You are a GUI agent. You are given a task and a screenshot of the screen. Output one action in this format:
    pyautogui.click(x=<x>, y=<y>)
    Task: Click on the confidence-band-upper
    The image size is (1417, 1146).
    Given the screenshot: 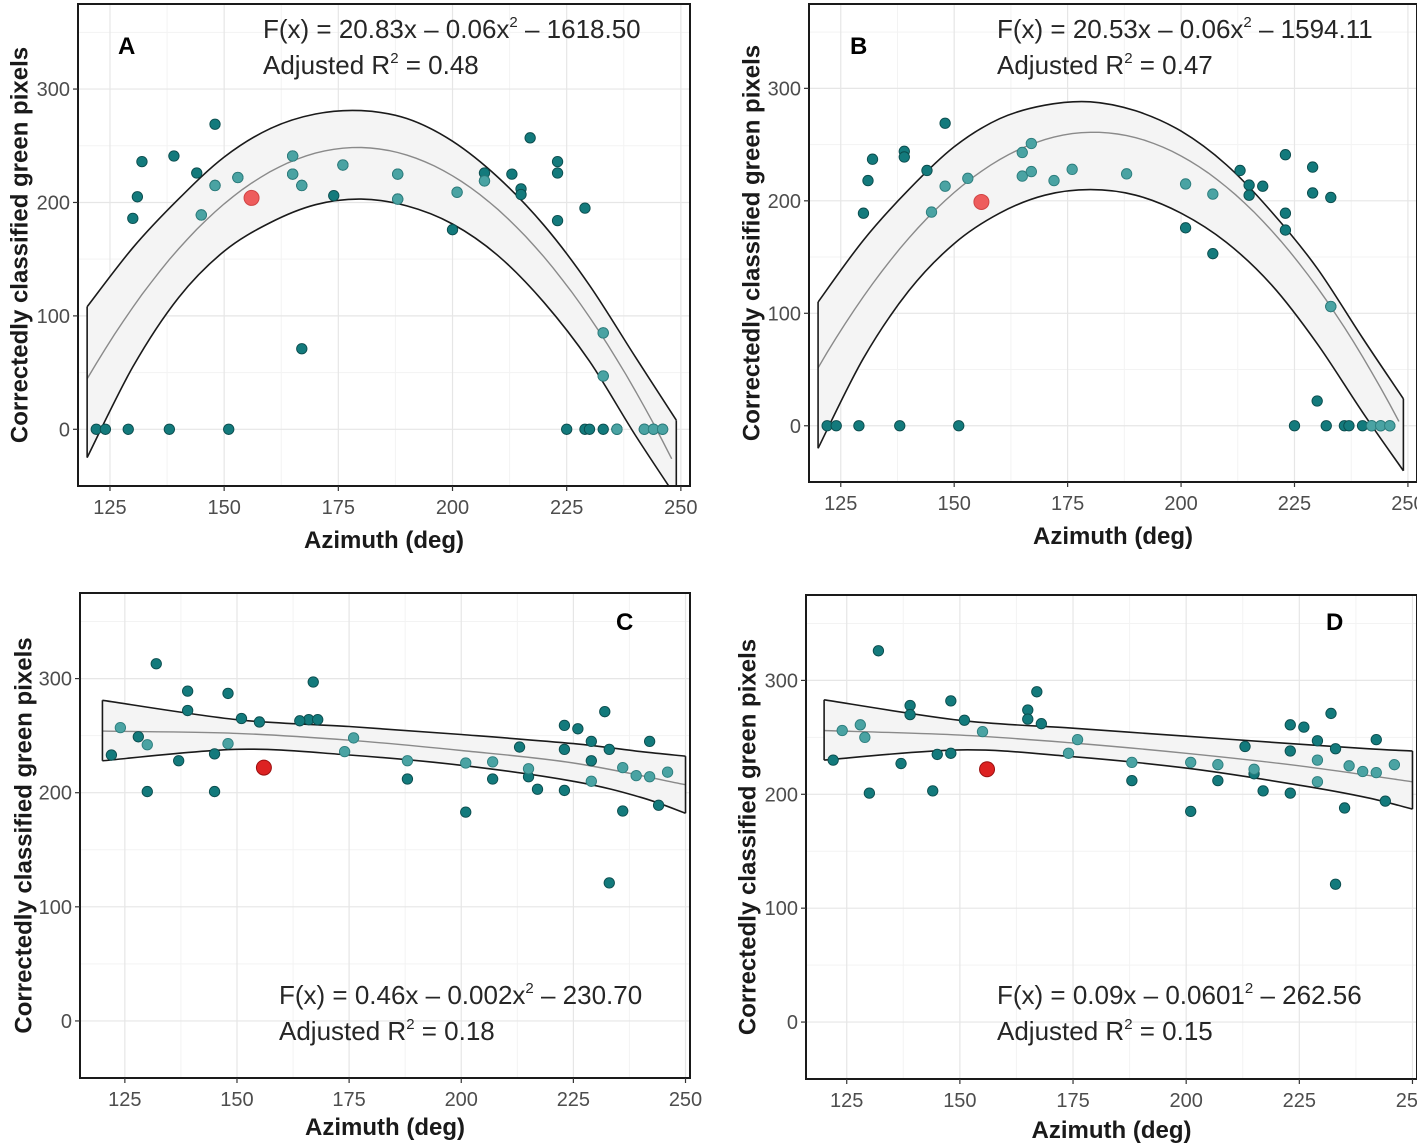 What is the action you would take?
    pyautogui.click(x=381, y=265)
    